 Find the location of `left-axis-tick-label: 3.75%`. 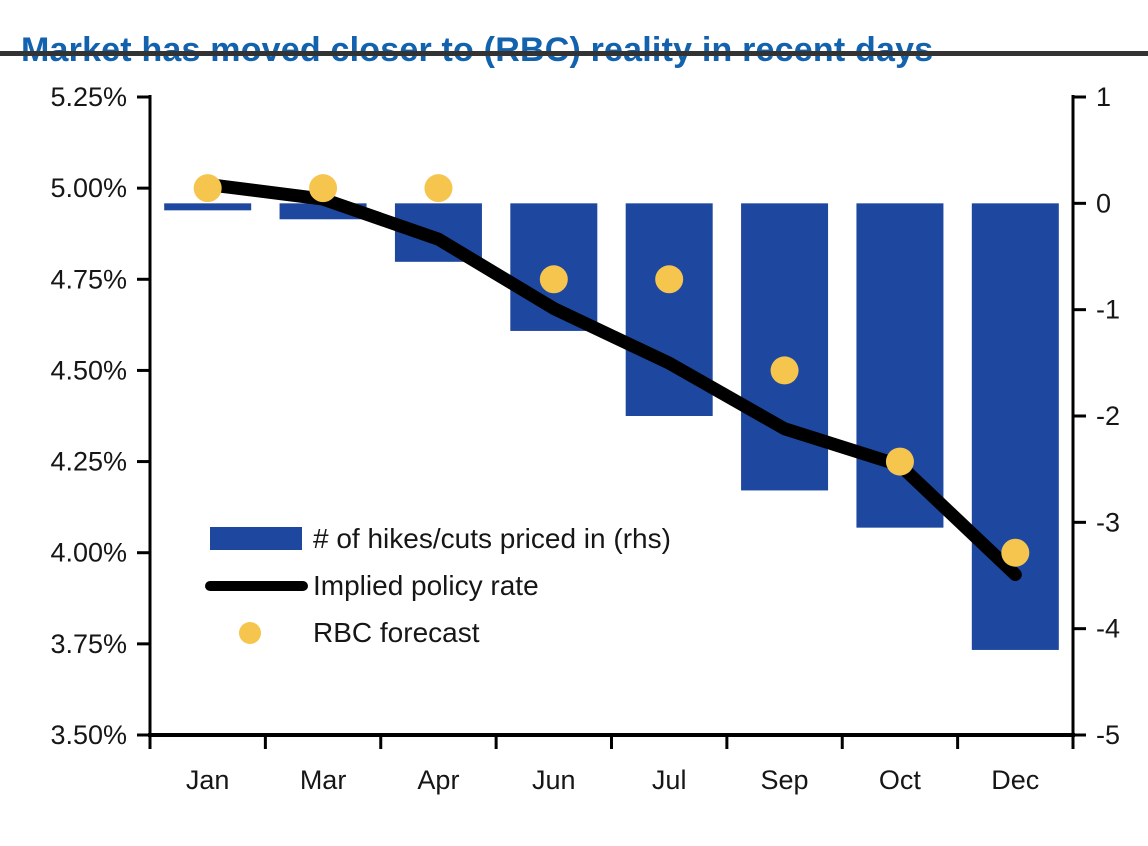

left-axis-tick-label: 3.75% is located at coordinates (88, 644).